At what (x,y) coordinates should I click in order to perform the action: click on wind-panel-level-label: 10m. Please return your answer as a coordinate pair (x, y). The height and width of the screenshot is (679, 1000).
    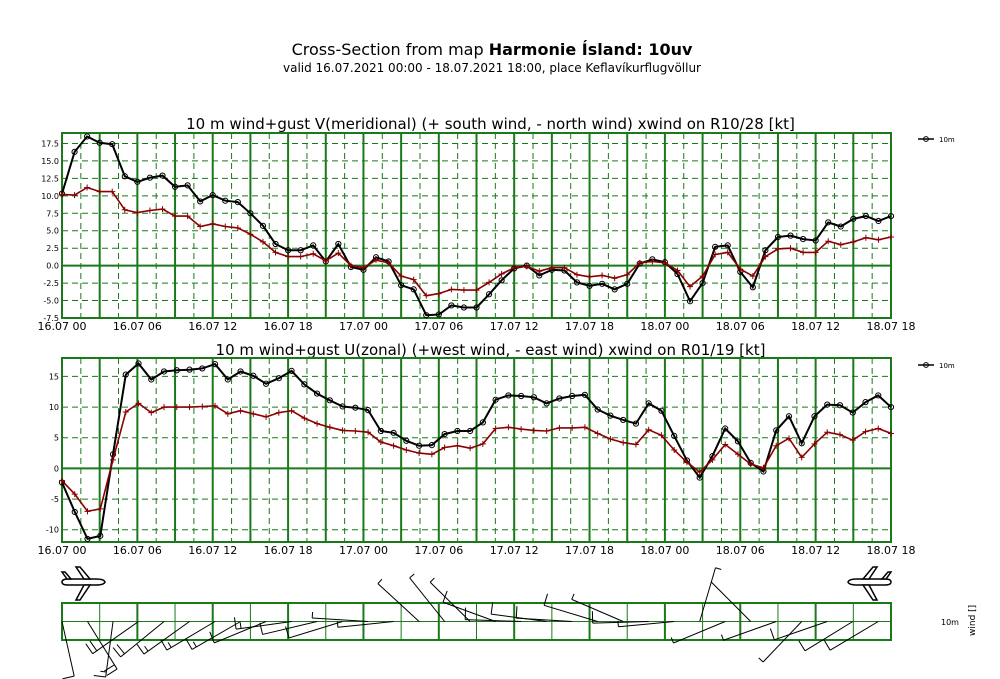
    Looking at the image, I should click on (950, 622).